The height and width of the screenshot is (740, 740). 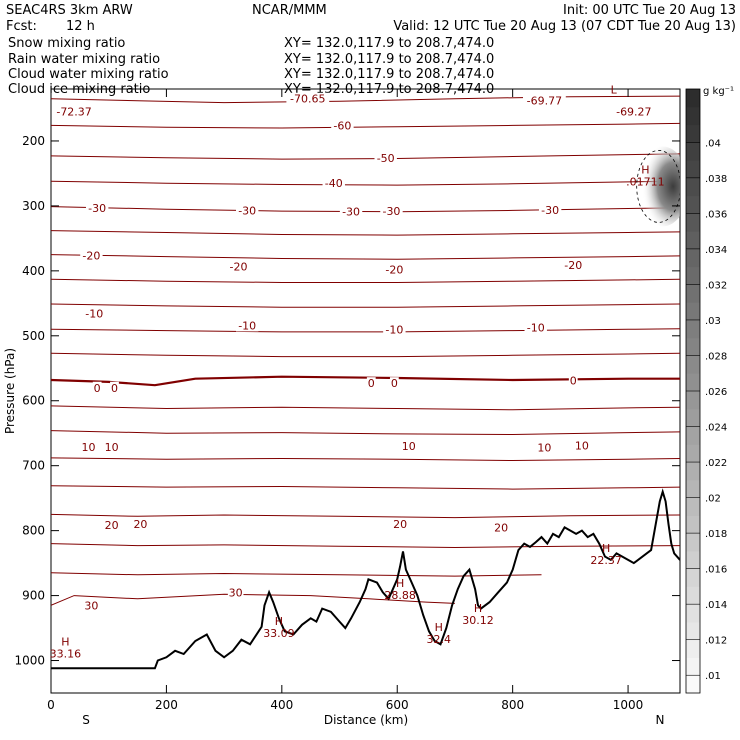 I want to click on colorbar-tick-label: .018, so click(x=716, y=534).